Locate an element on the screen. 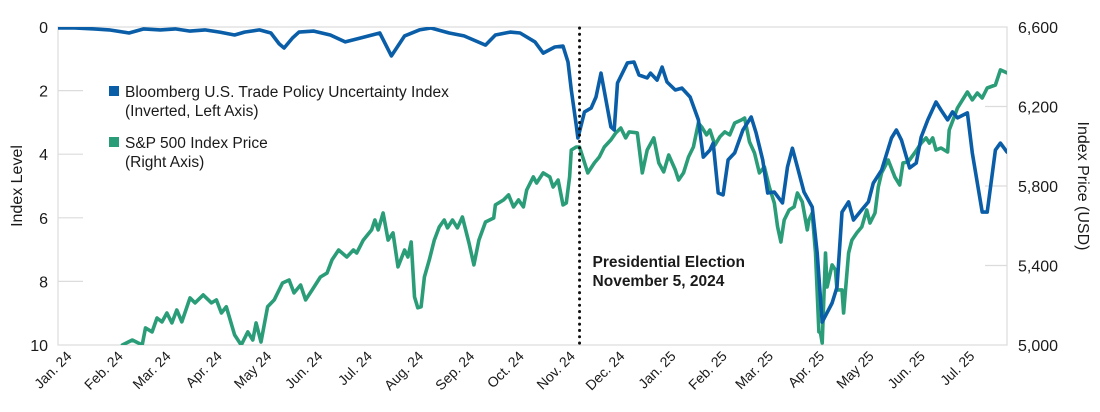 Image resolution: width=1100 pixels, height=412 pixels. legend-label-spx: S&P 500 Index Price is located at coordinates (196, 143).